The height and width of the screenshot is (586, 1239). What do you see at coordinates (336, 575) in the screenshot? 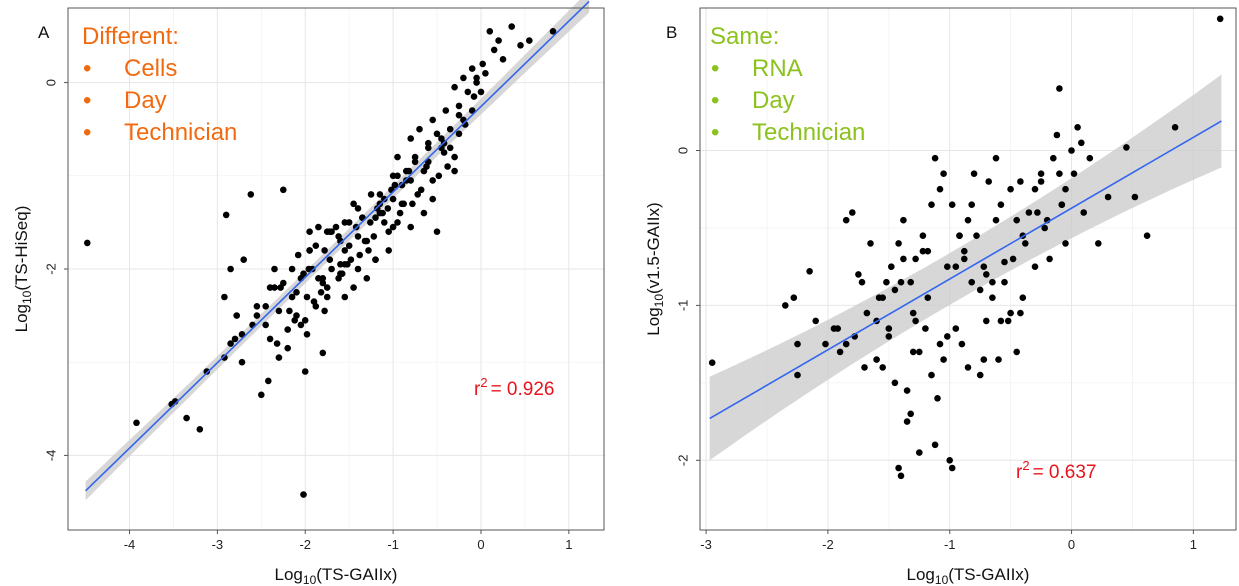
I see `x-axis-label: Log10(TS-GAIIx)` at bounding box center [336, 575].